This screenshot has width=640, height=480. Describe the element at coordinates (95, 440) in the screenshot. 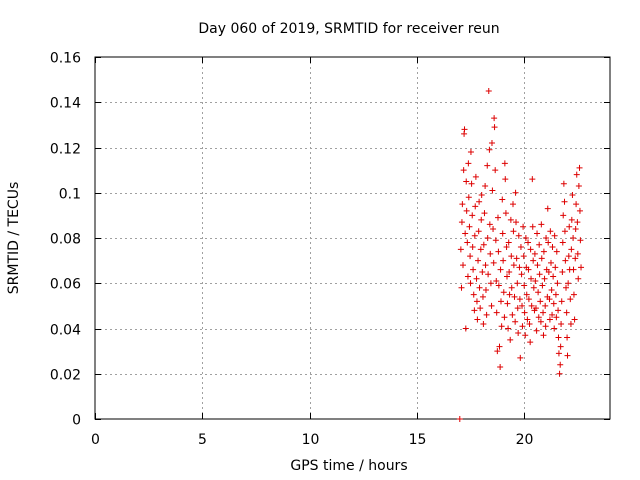

I see `x-tick-label: 0` at that location.